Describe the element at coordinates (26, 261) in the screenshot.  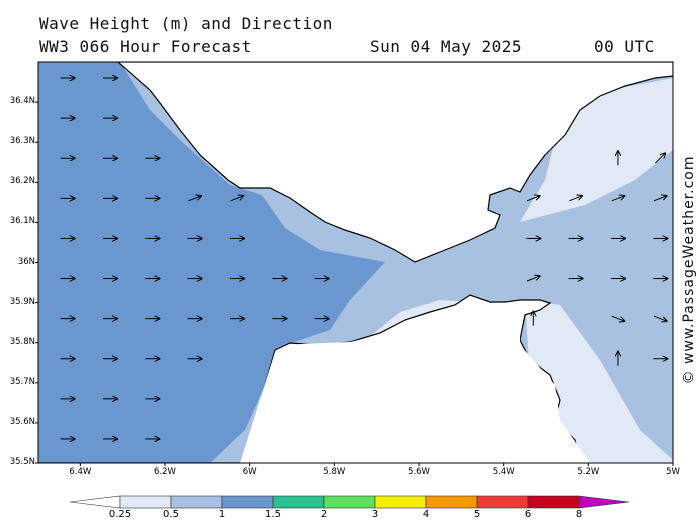
I see `lat-label: 36N` at that location.